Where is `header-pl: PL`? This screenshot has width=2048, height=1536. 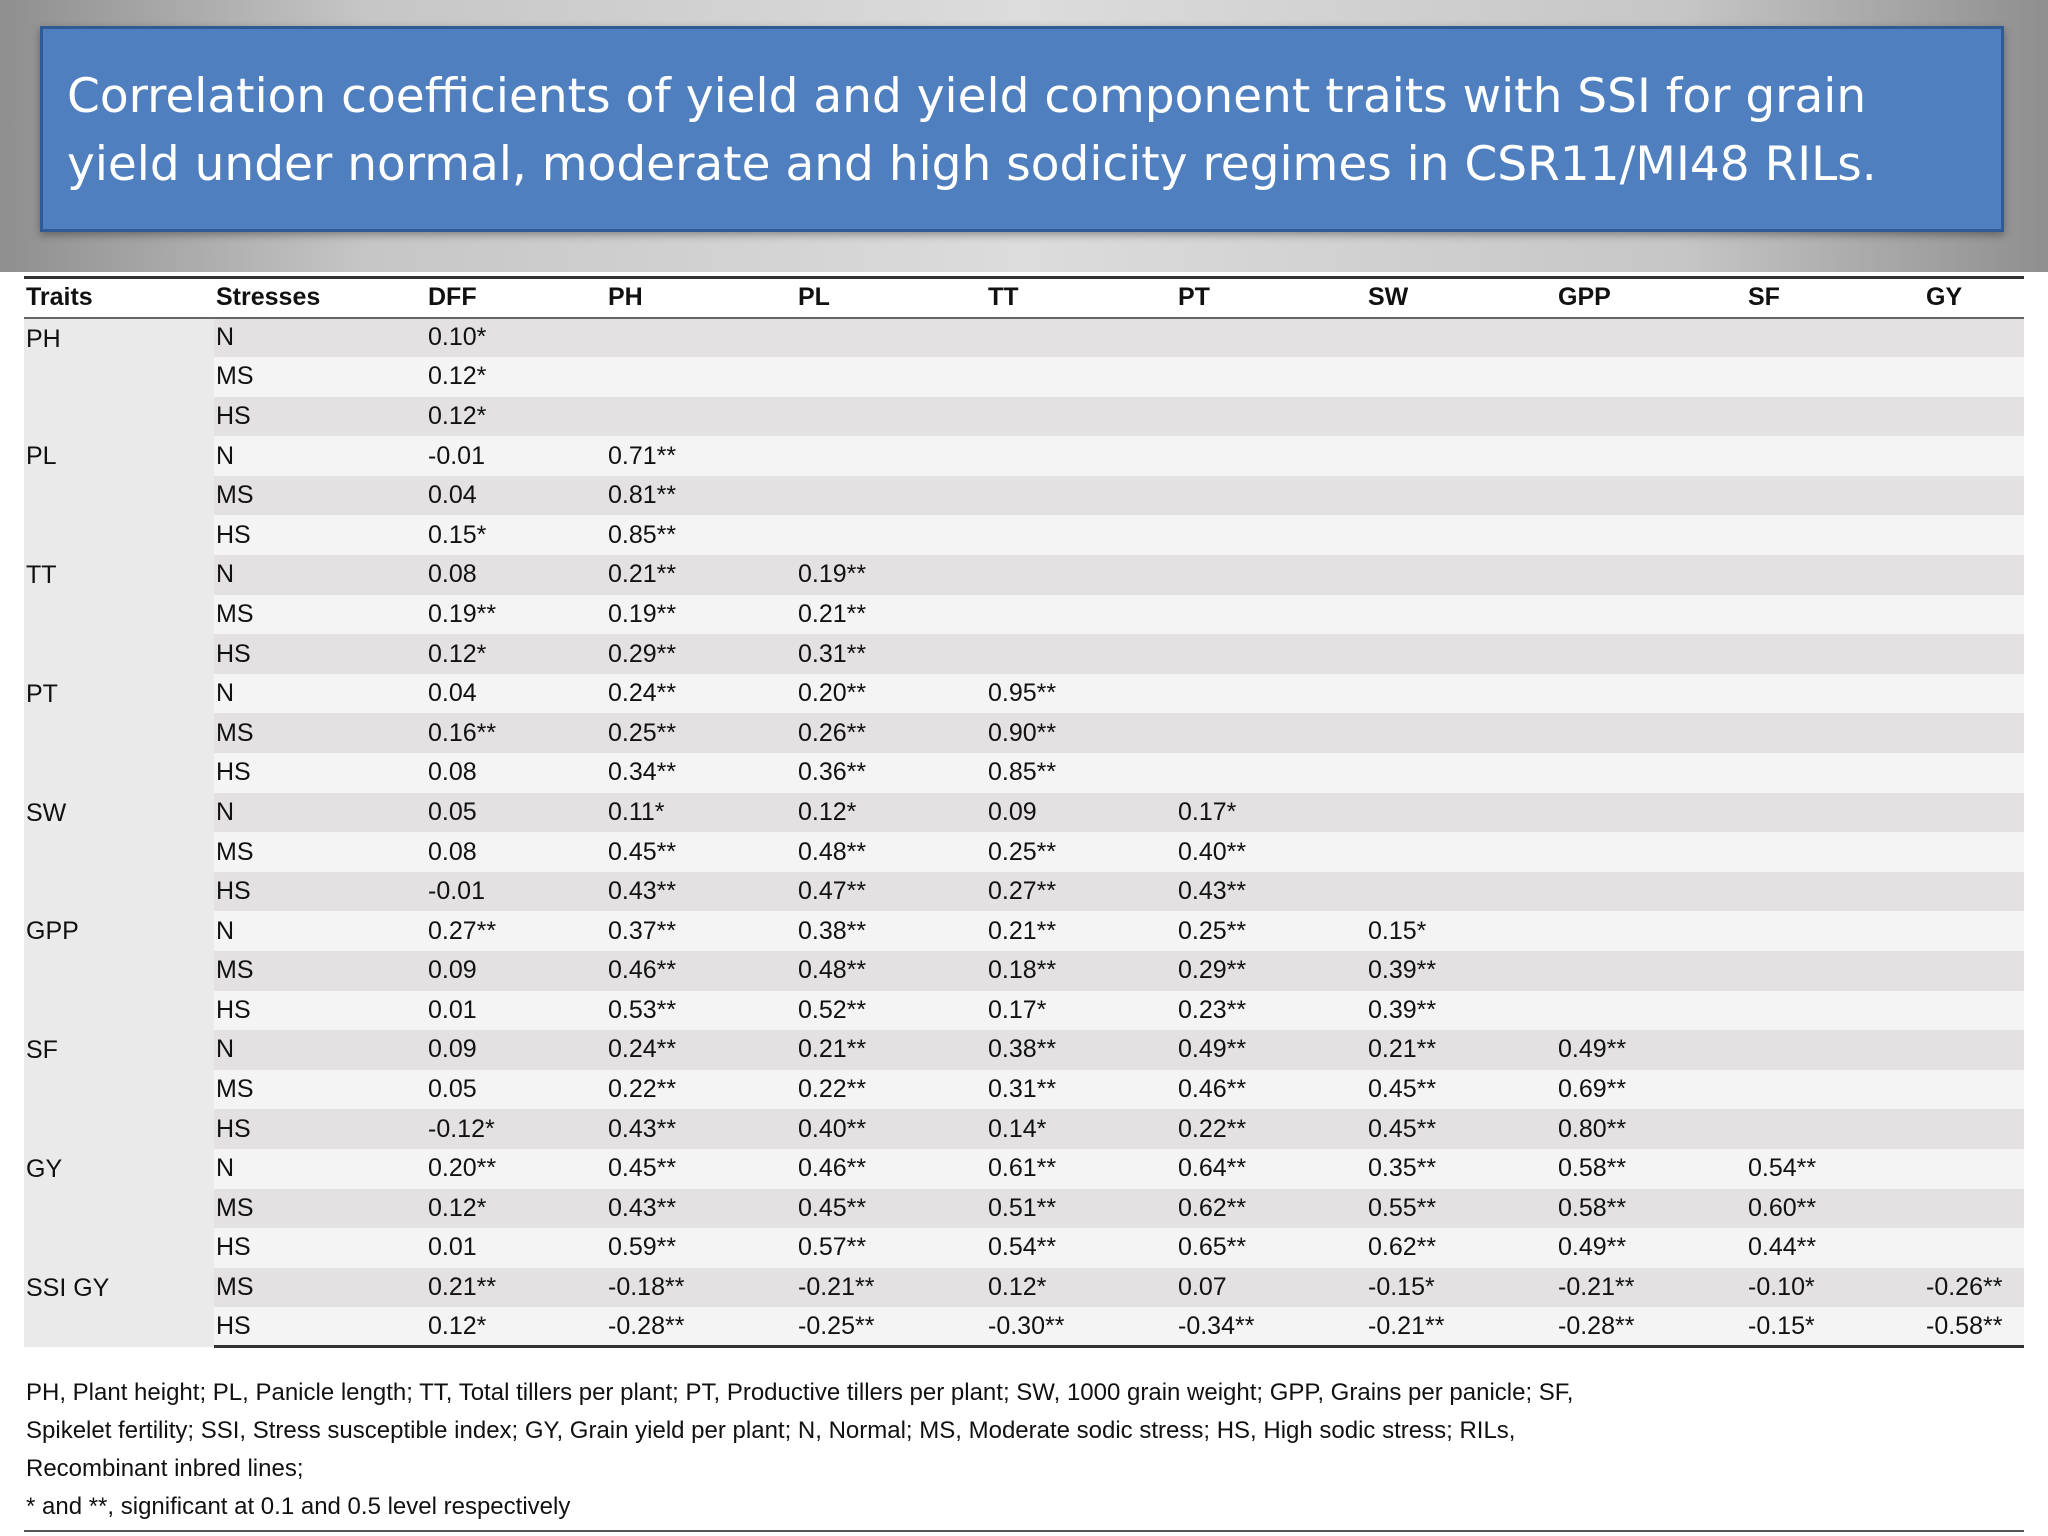
header-pl: PL is located at coordinates (891, 297).